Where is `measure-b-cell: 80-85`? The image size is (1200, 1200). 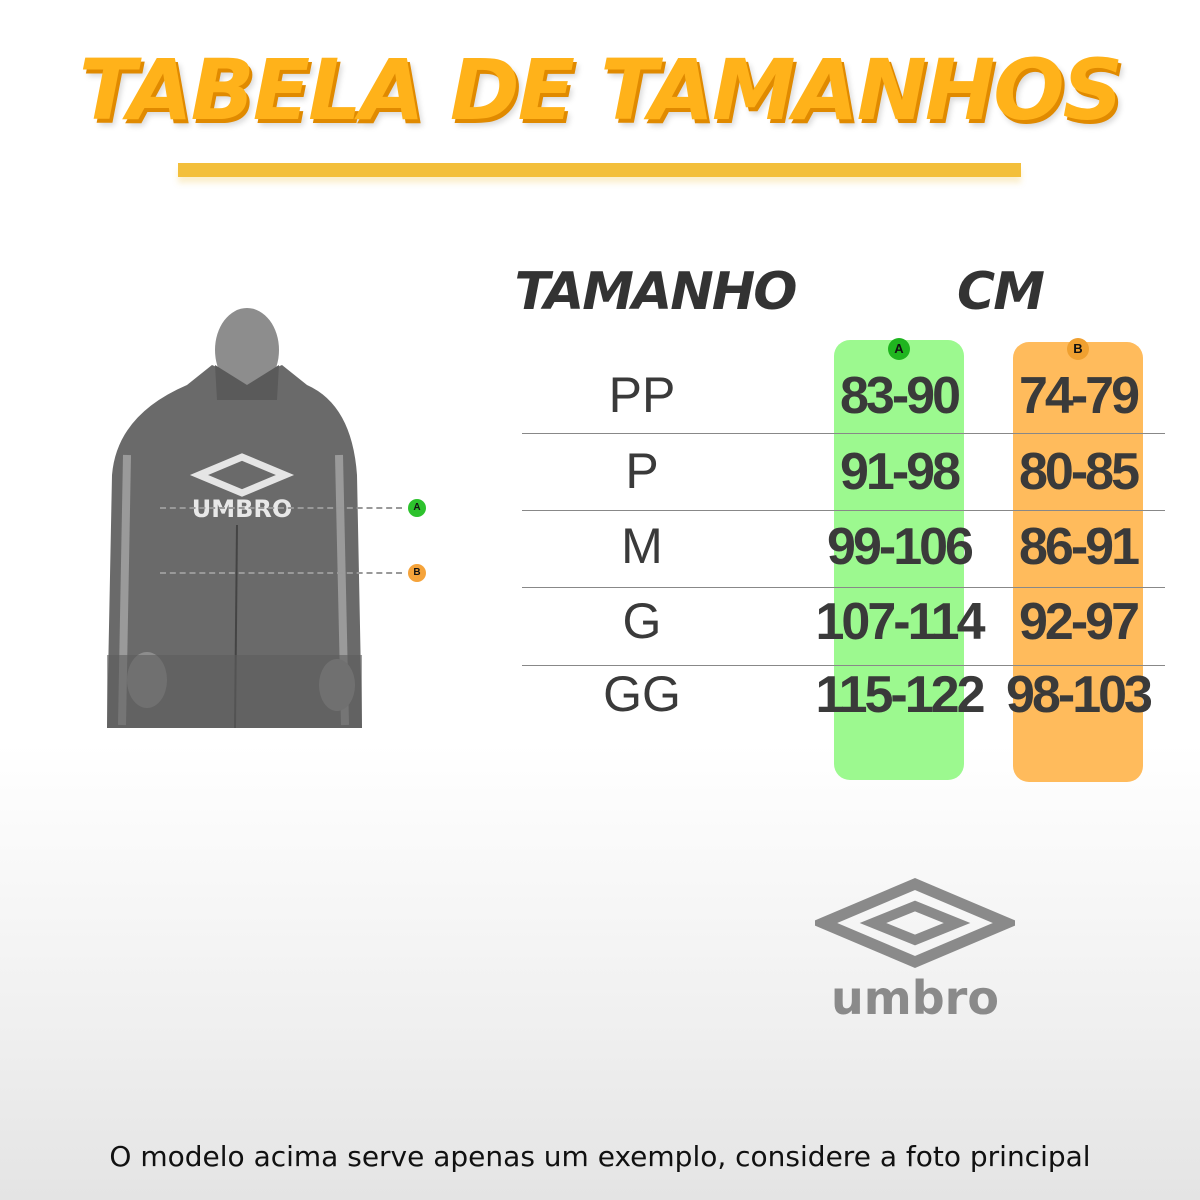
measure-b-cell: 80-85 is located at coordinates (1079, 472).